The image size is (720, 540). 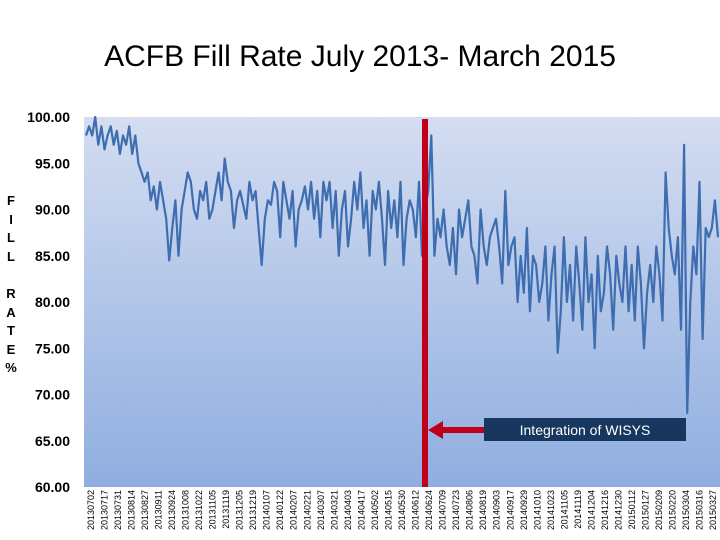 What do you see at coordinates (185, 510) in the screenshot?
I see `x-tick-label: 20131008` at bounding box center [185, 510].